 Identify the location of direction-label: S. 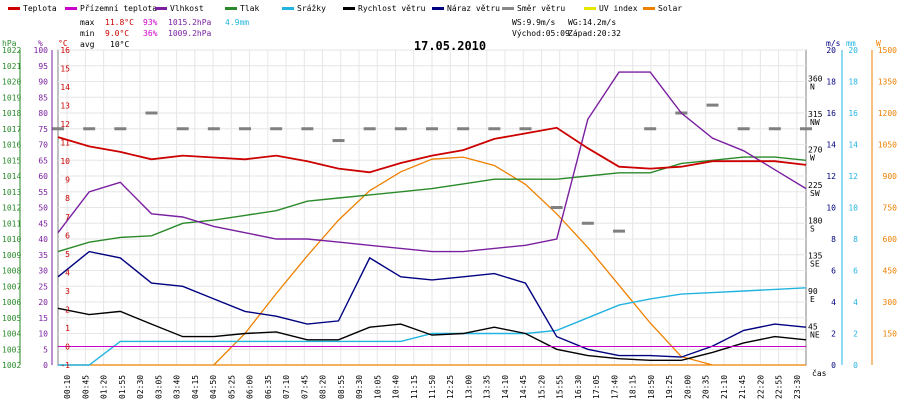
(812, 228).